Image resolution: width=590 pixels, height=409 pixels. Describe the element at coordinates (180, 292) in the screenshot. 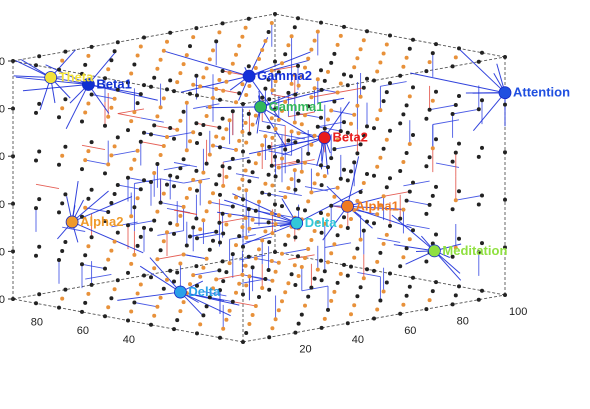

I see `node-delta` at that location.